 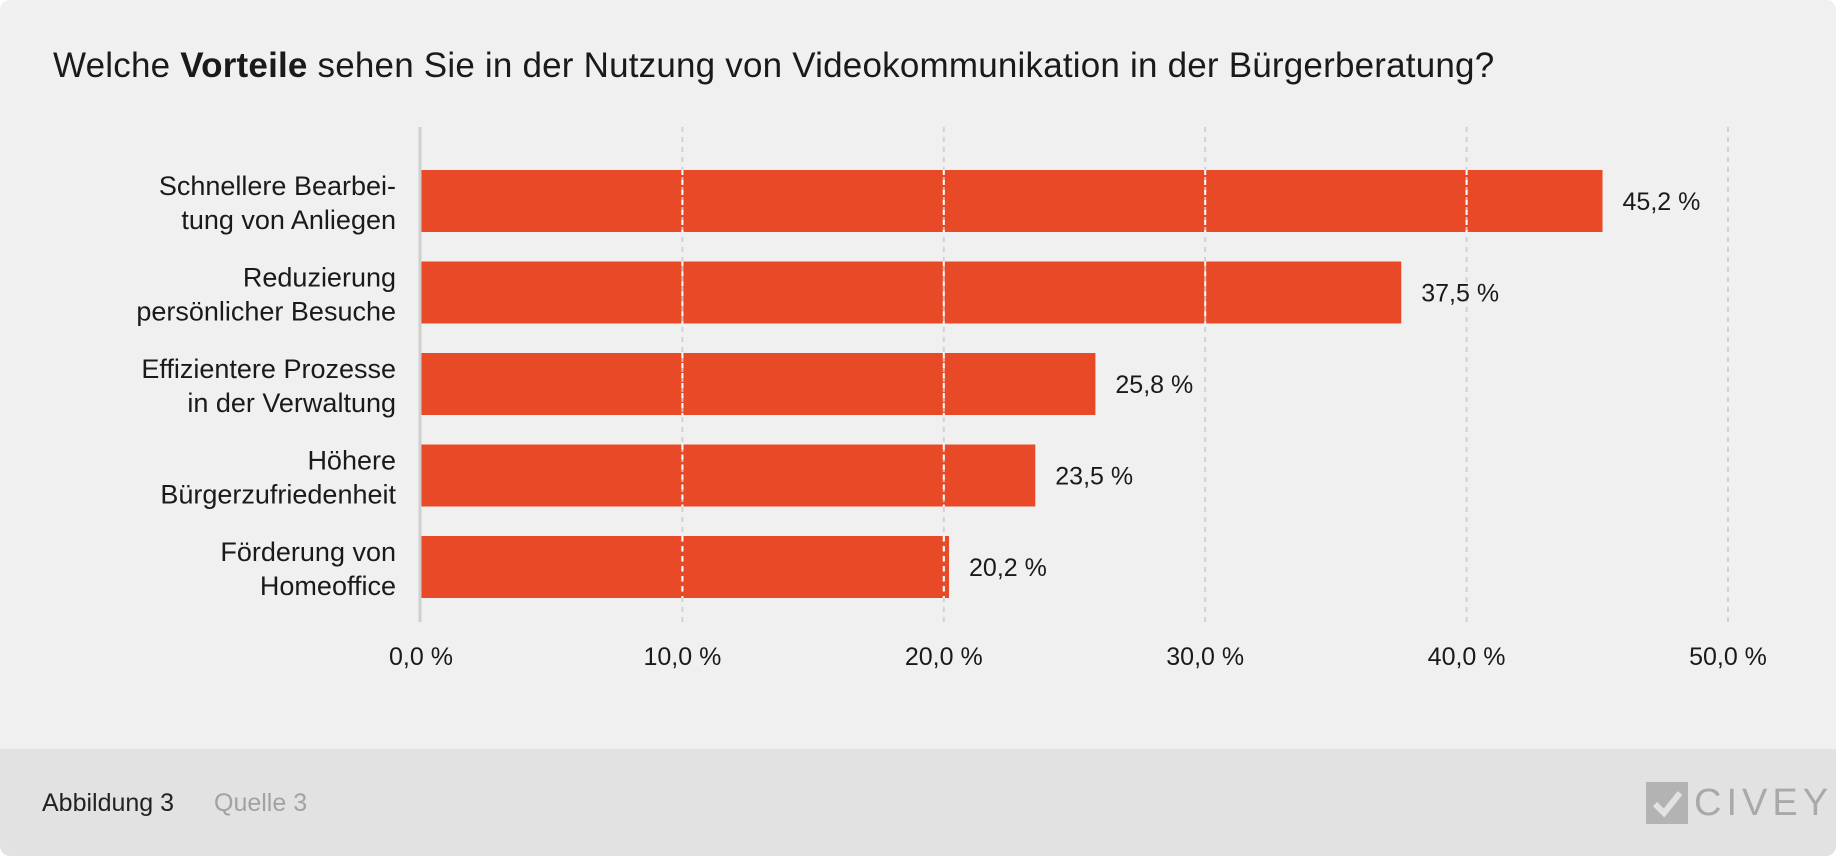 What do you see at coordinates (117, 65) in the screenshot?
I see `title-prefix: Welche` at bounding box center [117, 65].